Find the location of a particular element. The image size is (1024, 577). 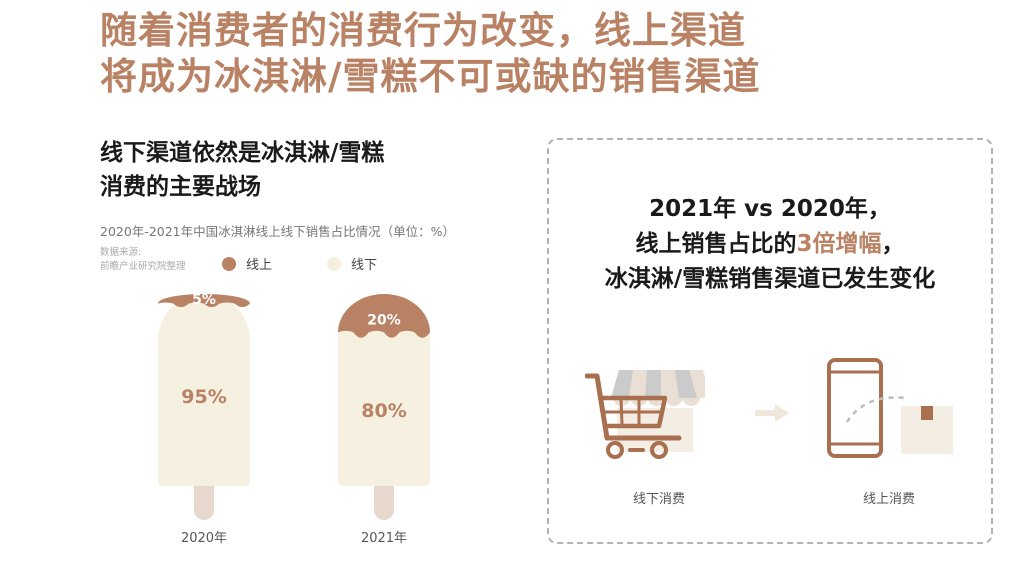

source-name: 前瞻产业研究院整理 is located at coordinates (143, 266).